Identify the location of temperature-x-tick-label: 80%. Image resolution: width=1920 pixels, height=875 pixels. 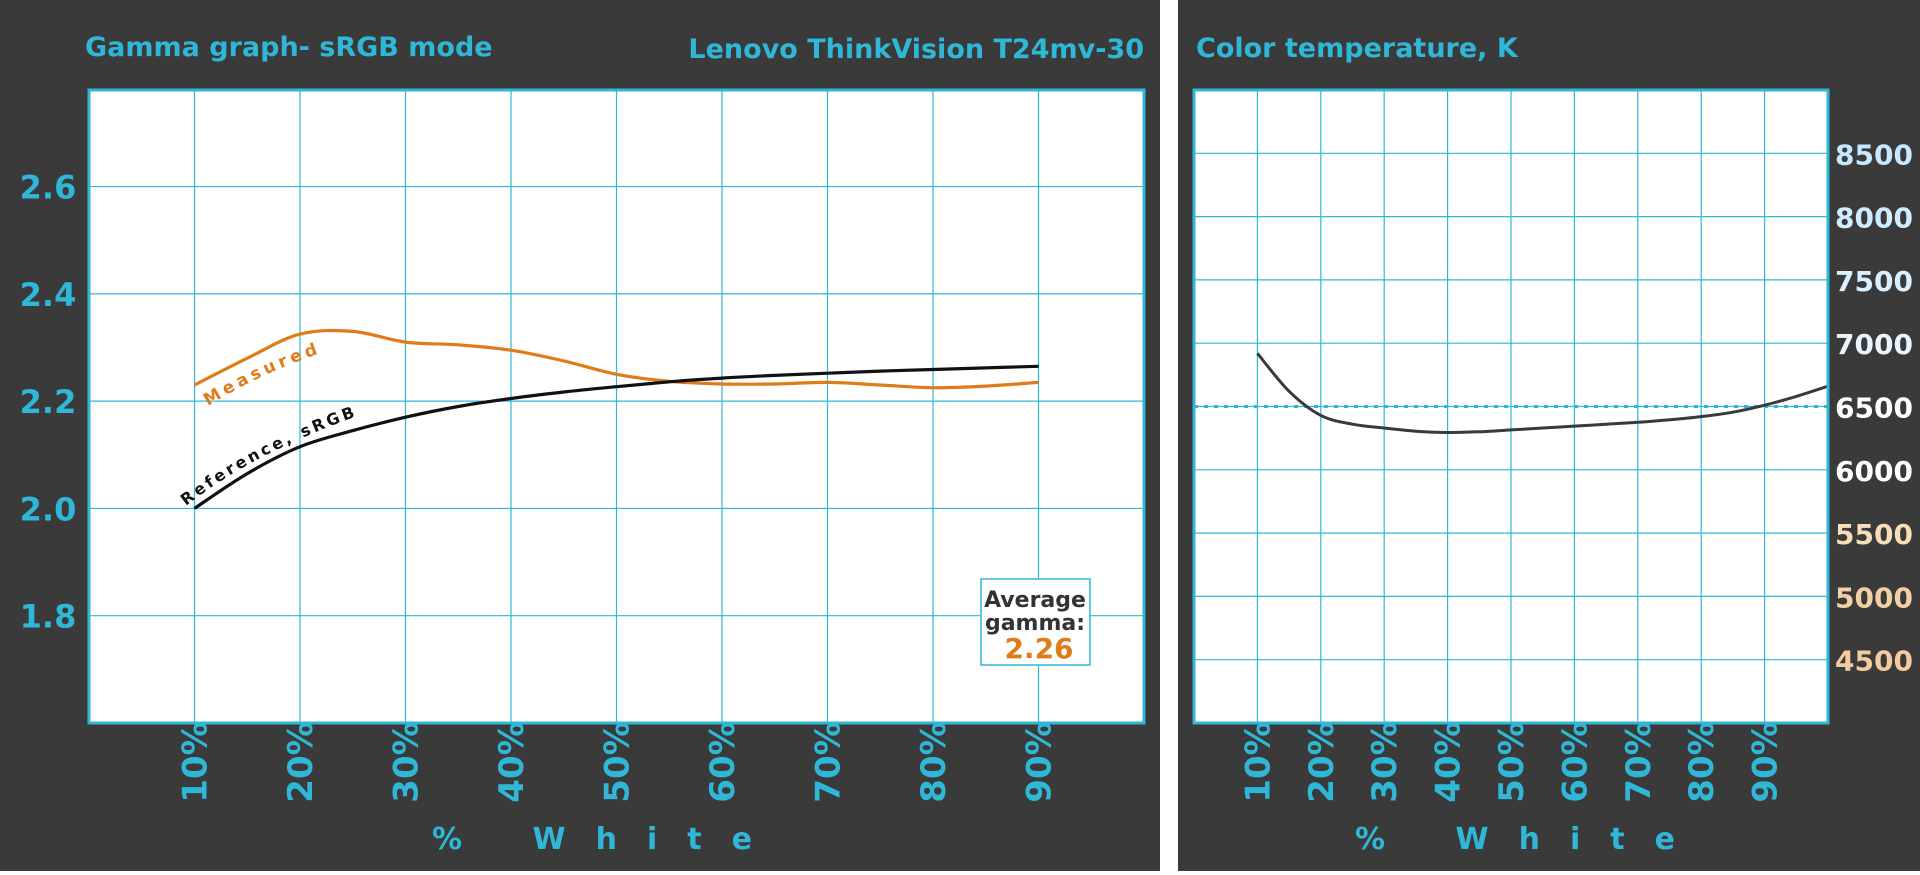
(1702, 761).